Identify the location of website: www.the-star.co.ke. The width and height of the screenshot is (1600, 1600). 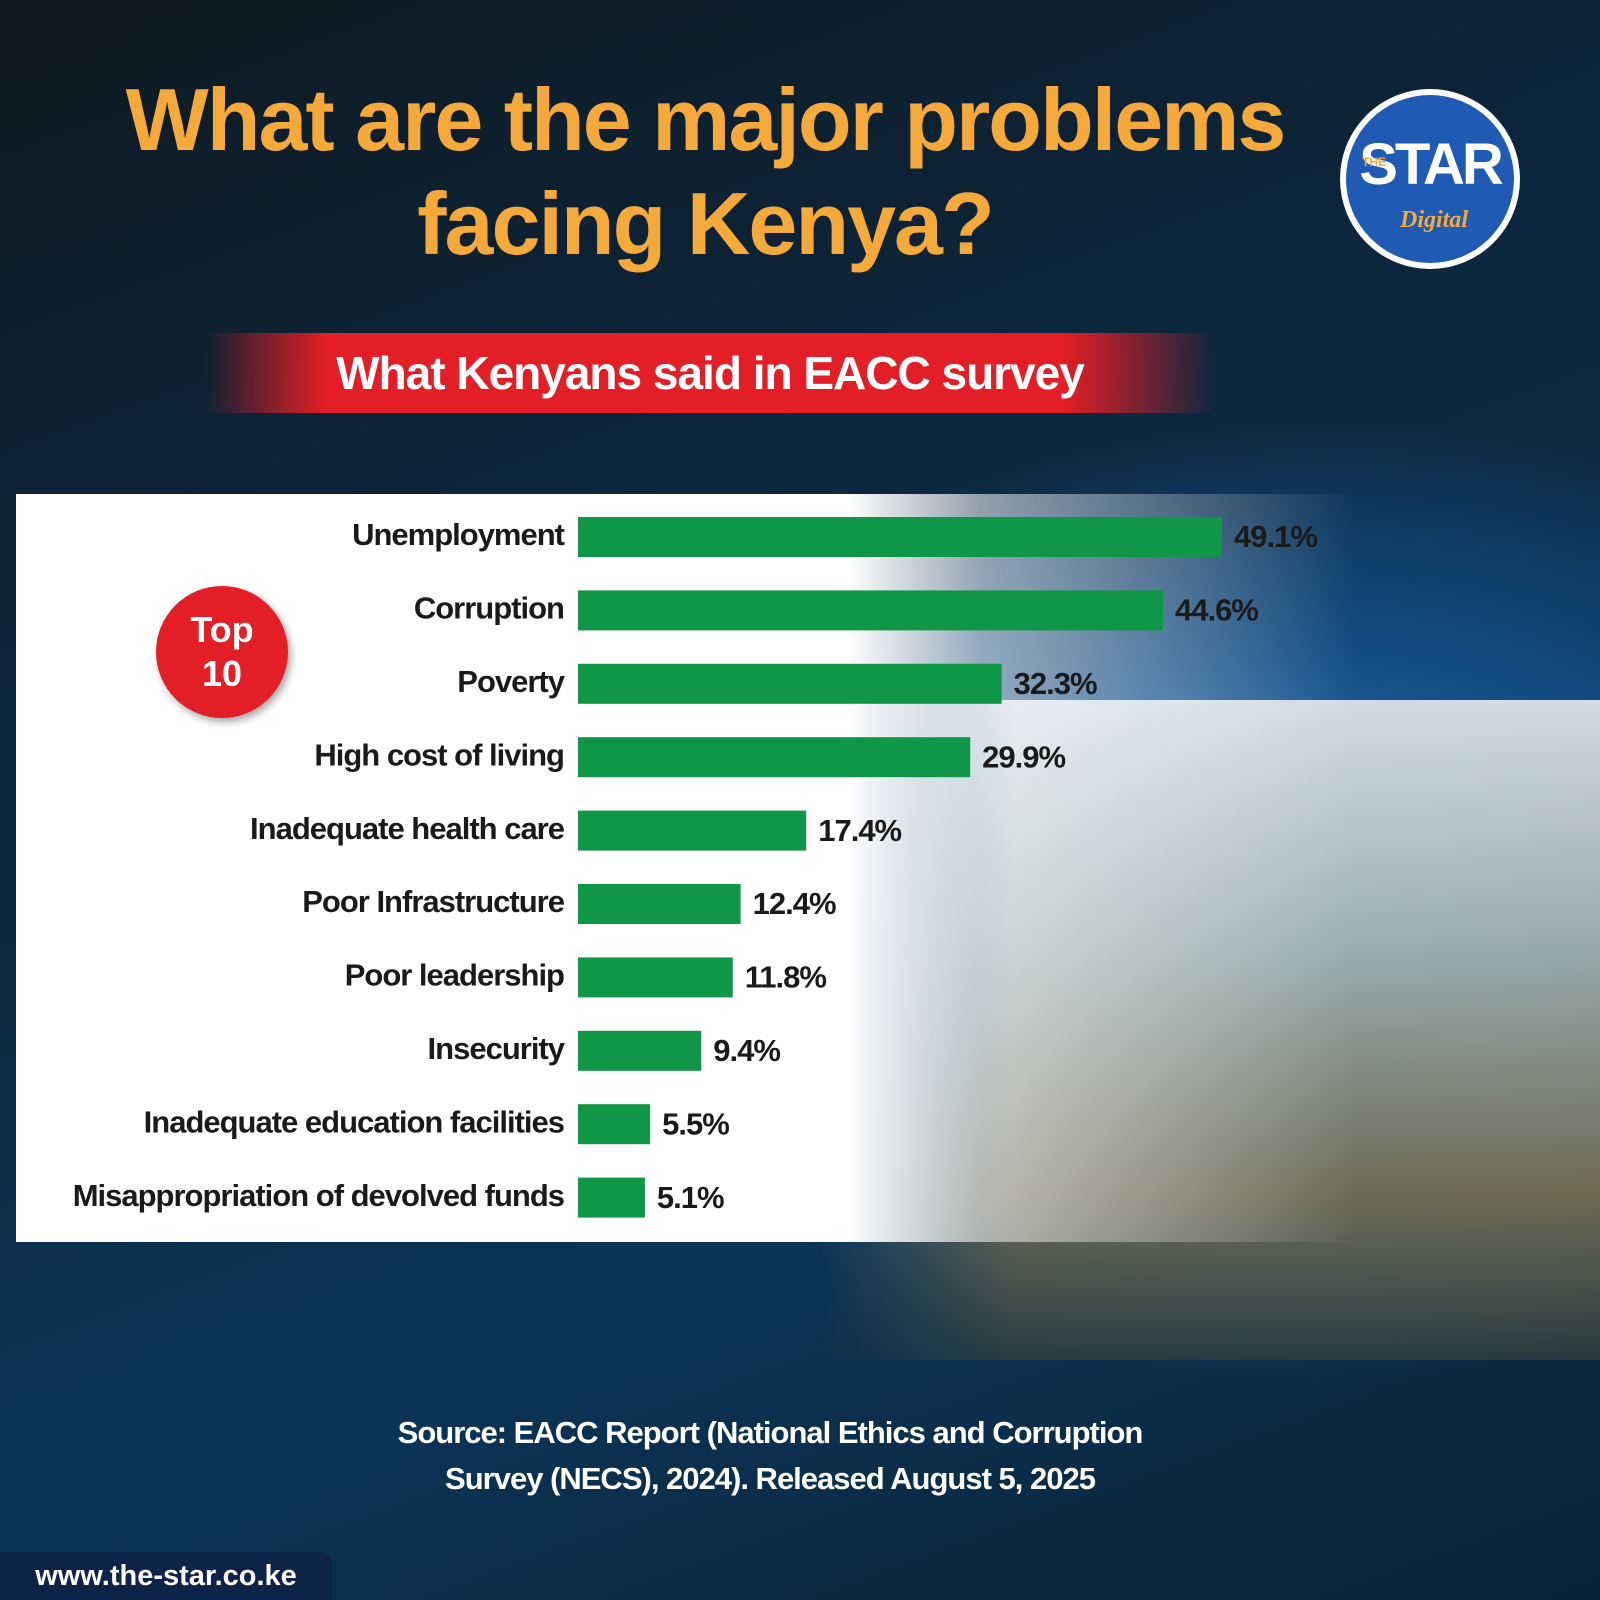
(166, 1576).